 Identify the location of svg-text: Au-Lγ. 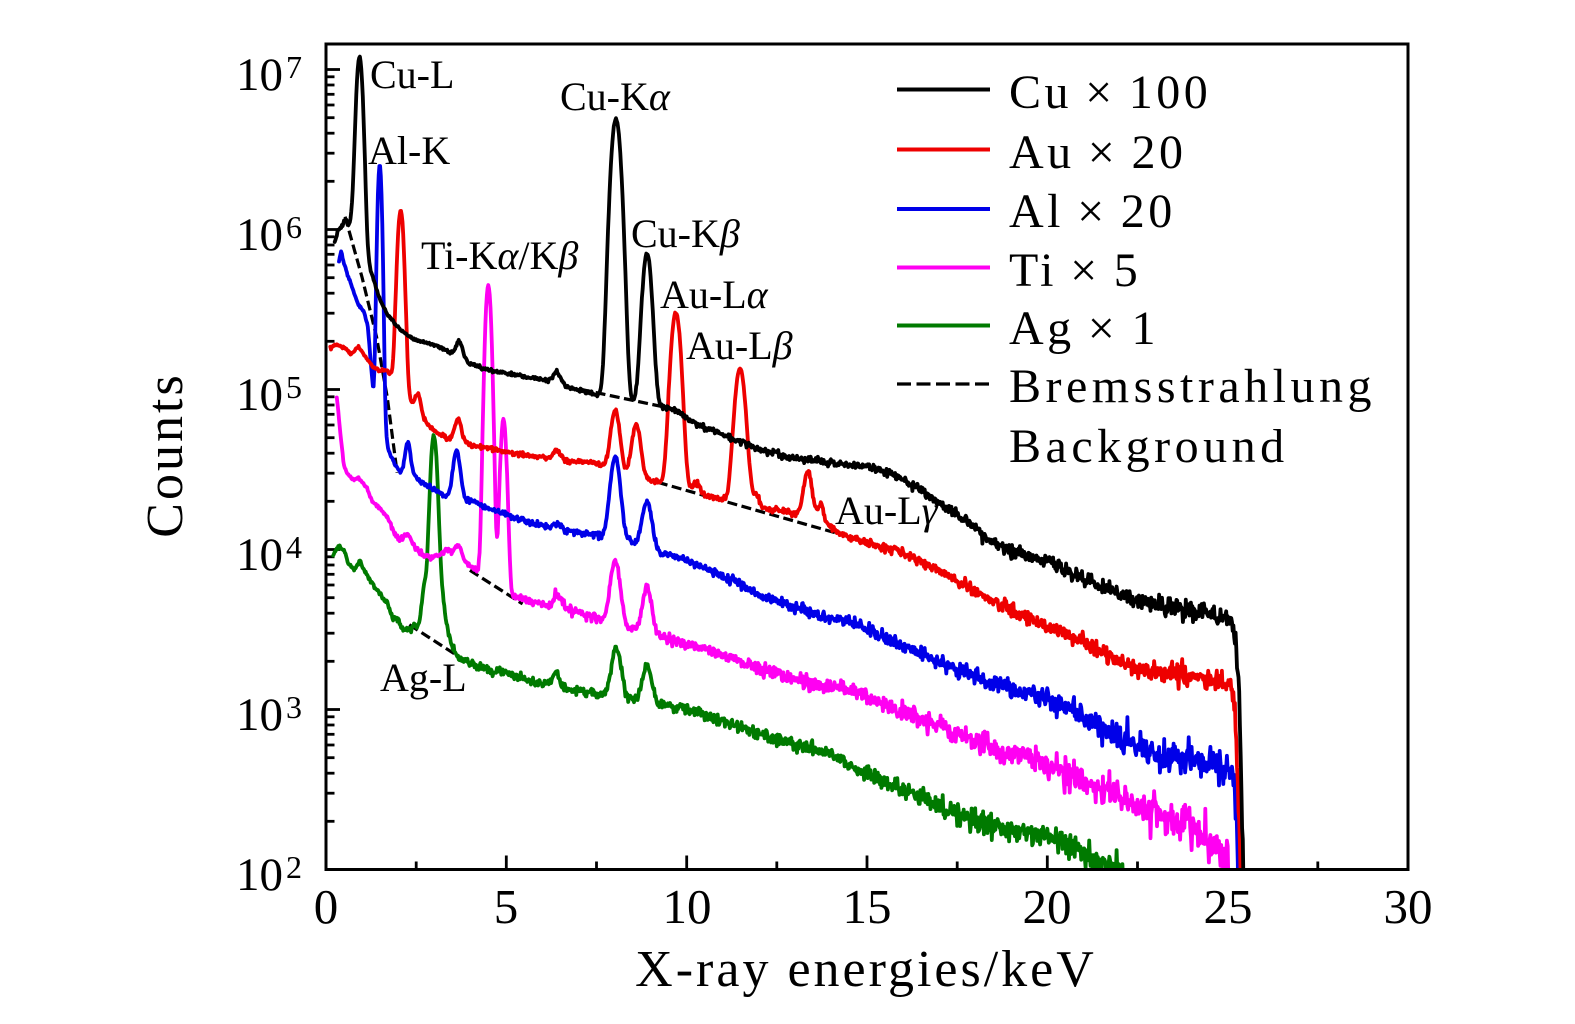
(887, 510).